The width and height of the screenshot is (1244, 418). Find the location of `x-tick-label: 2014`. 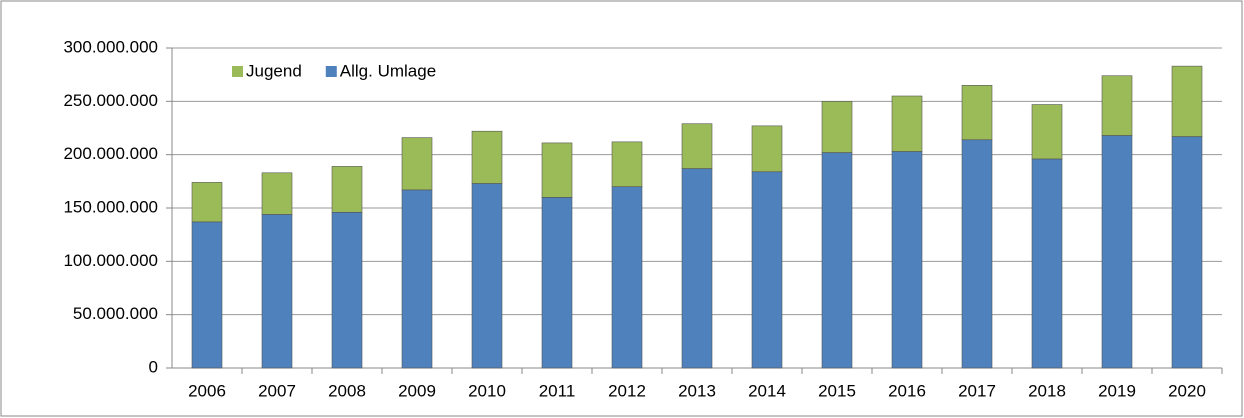

x-tick-label: 2014 is located at coordinates (767, 390).